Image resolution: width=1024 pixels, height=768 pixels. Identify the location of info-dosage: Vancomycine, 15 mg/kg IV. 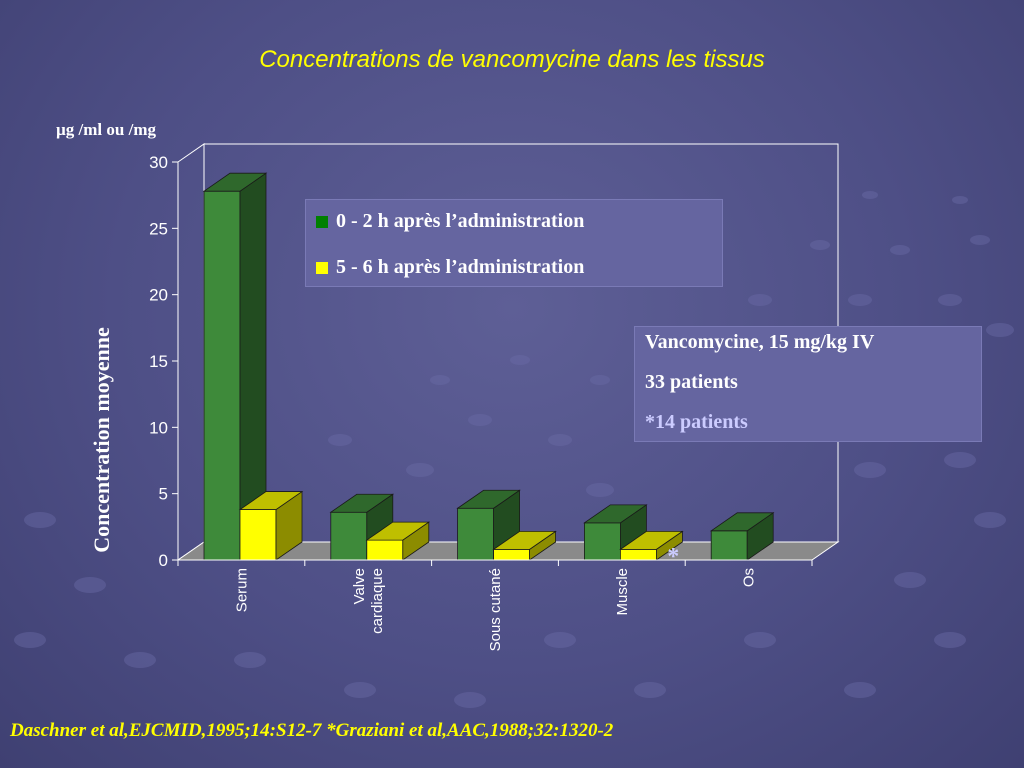
(760, 342).